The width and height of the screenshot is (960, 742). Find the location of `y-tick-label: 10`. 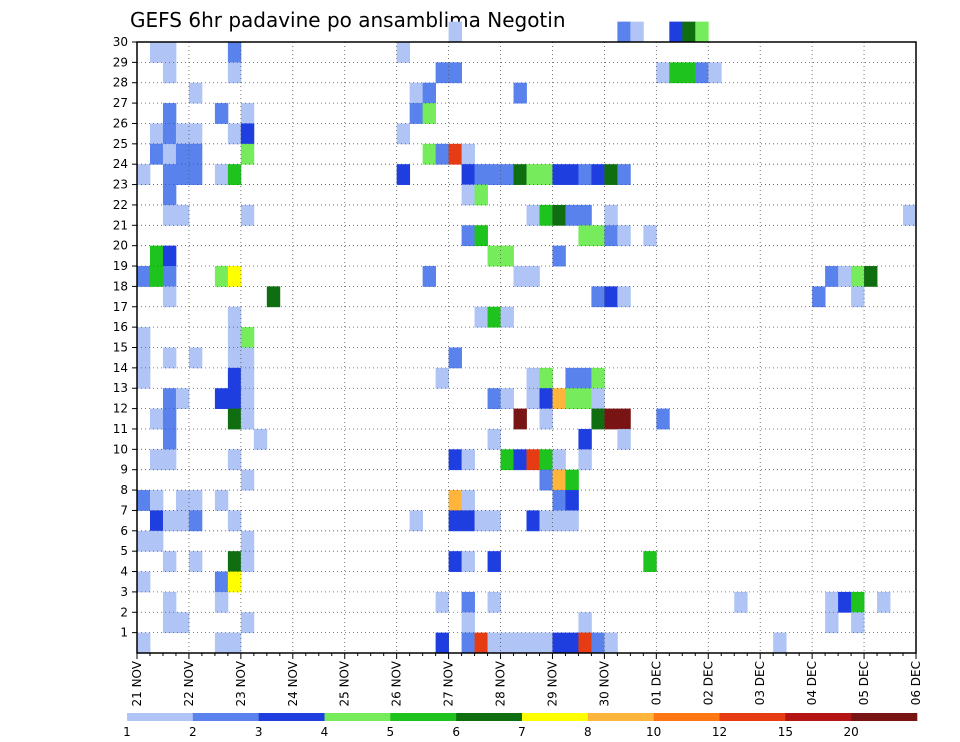

y-tick-label: 10 is located at coordinates (120, 449).